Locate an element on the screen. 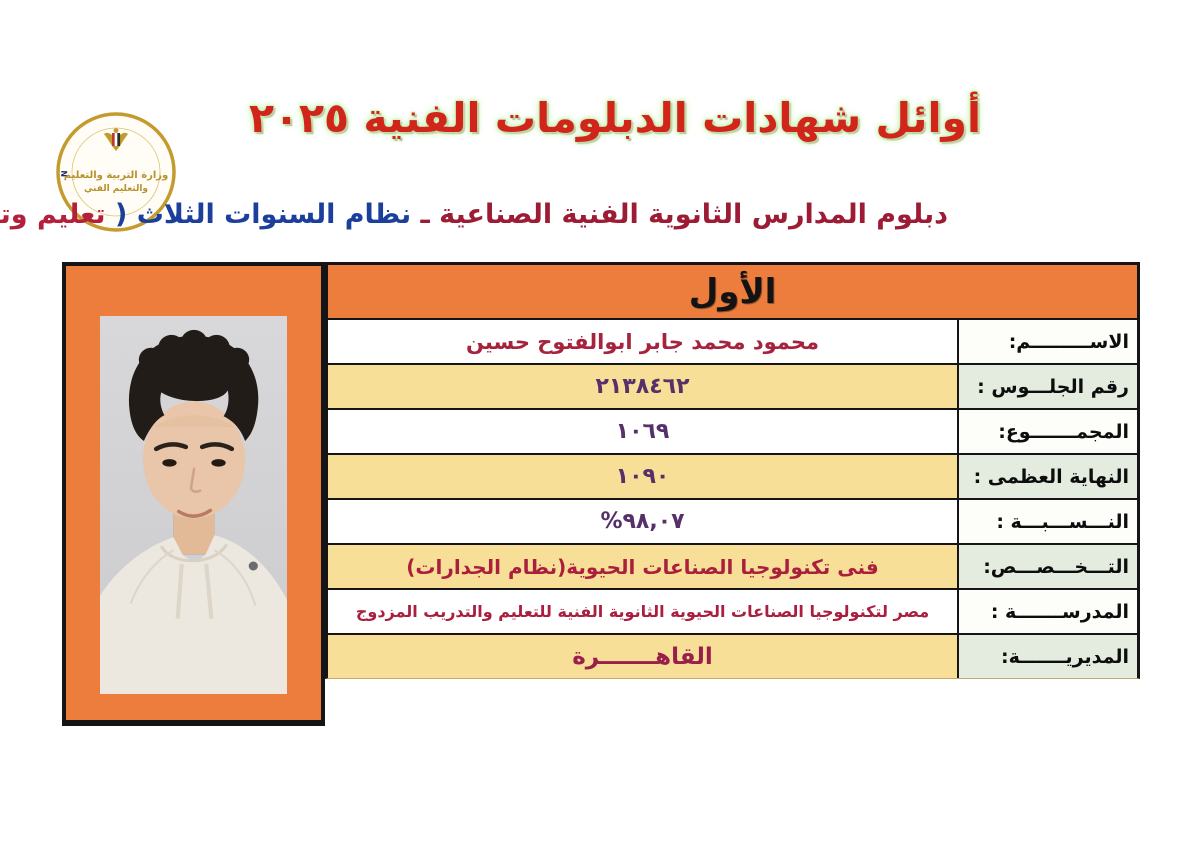 The image size is (1200, 848). row-label-total: المجمـــــــوع: is located at coordinates (1047, 431).